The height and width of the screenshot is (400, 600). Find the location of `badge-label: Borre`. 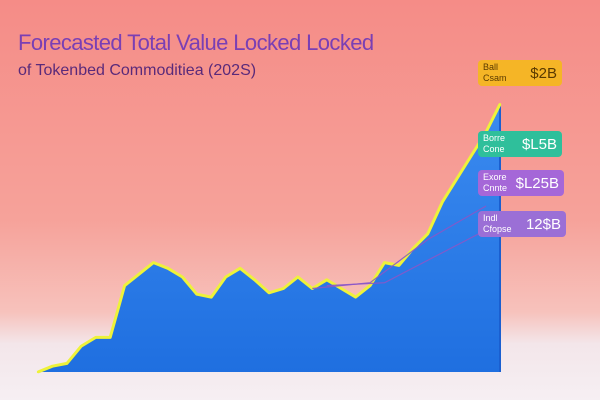

badge-label: Borre is located at coordinates (494, 138).